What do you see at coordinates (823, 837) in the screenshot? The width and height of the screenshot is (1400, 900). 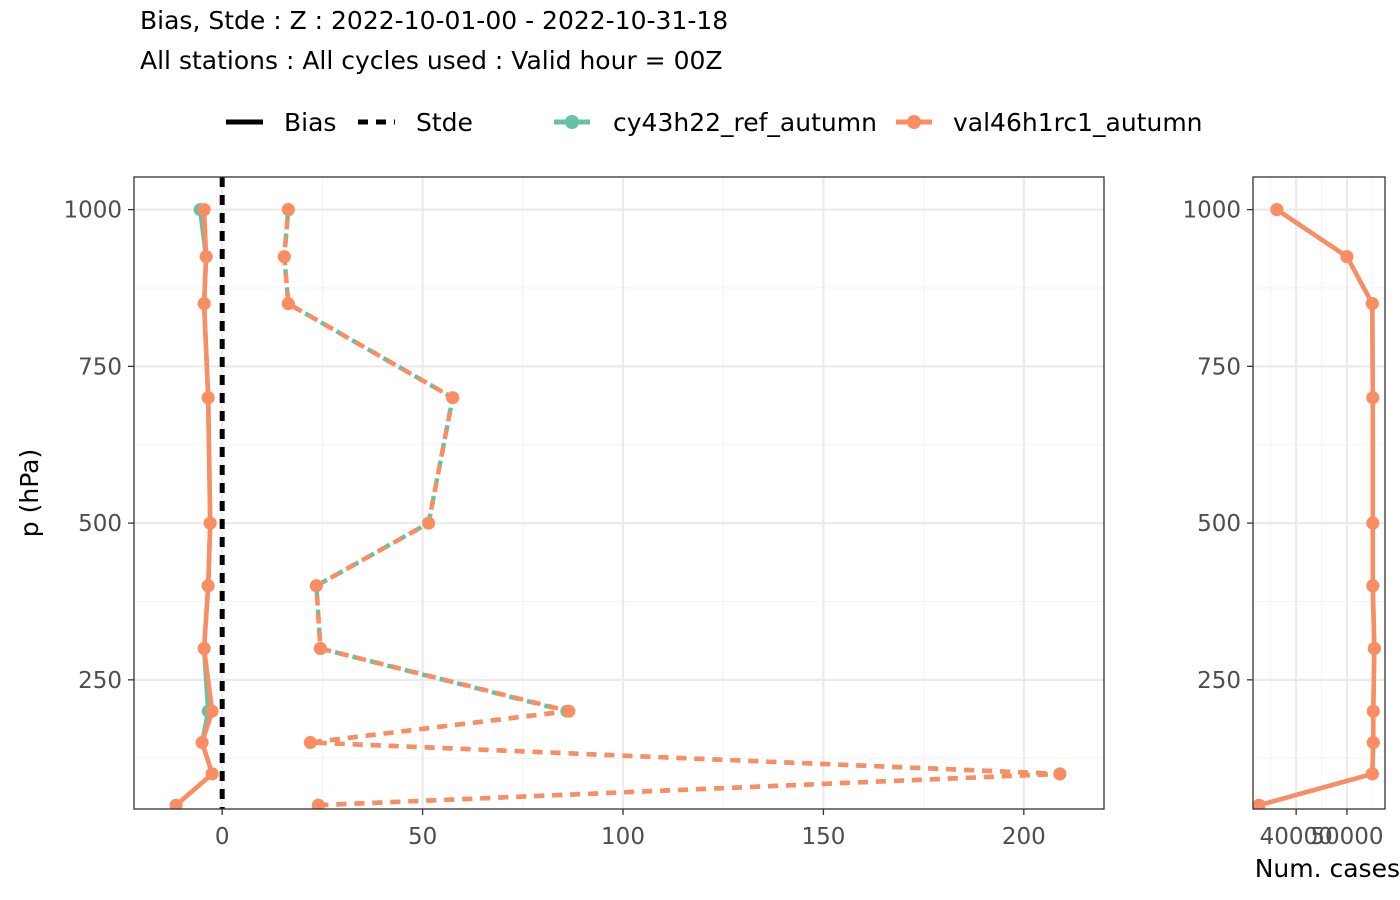 I see `x-tick-label: 150` at bounding box center [823, 837].